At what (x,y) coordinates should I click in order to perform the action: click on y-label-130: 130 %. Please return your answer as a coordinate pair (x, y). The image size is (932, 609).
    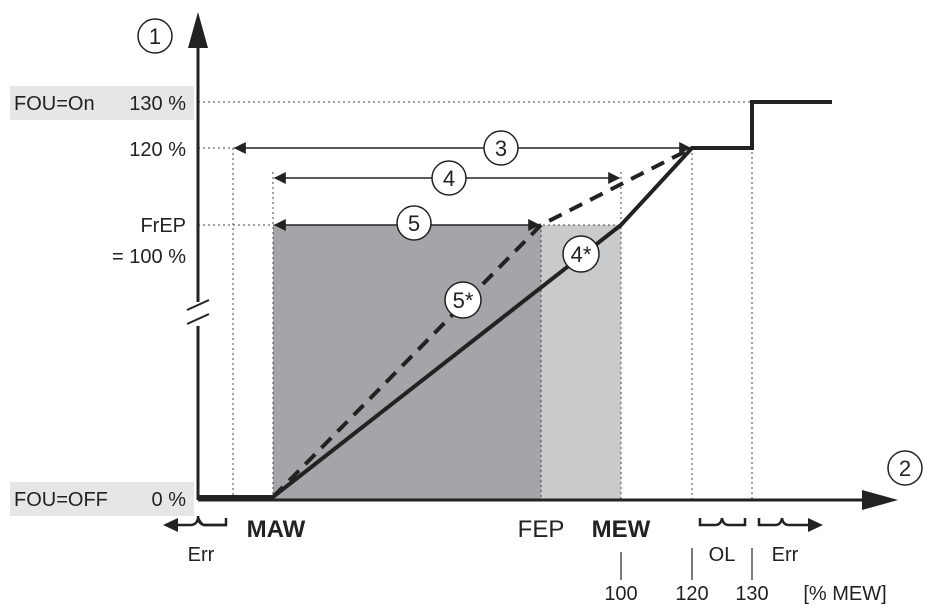
    Looking at the image, I should click on (157, 104).